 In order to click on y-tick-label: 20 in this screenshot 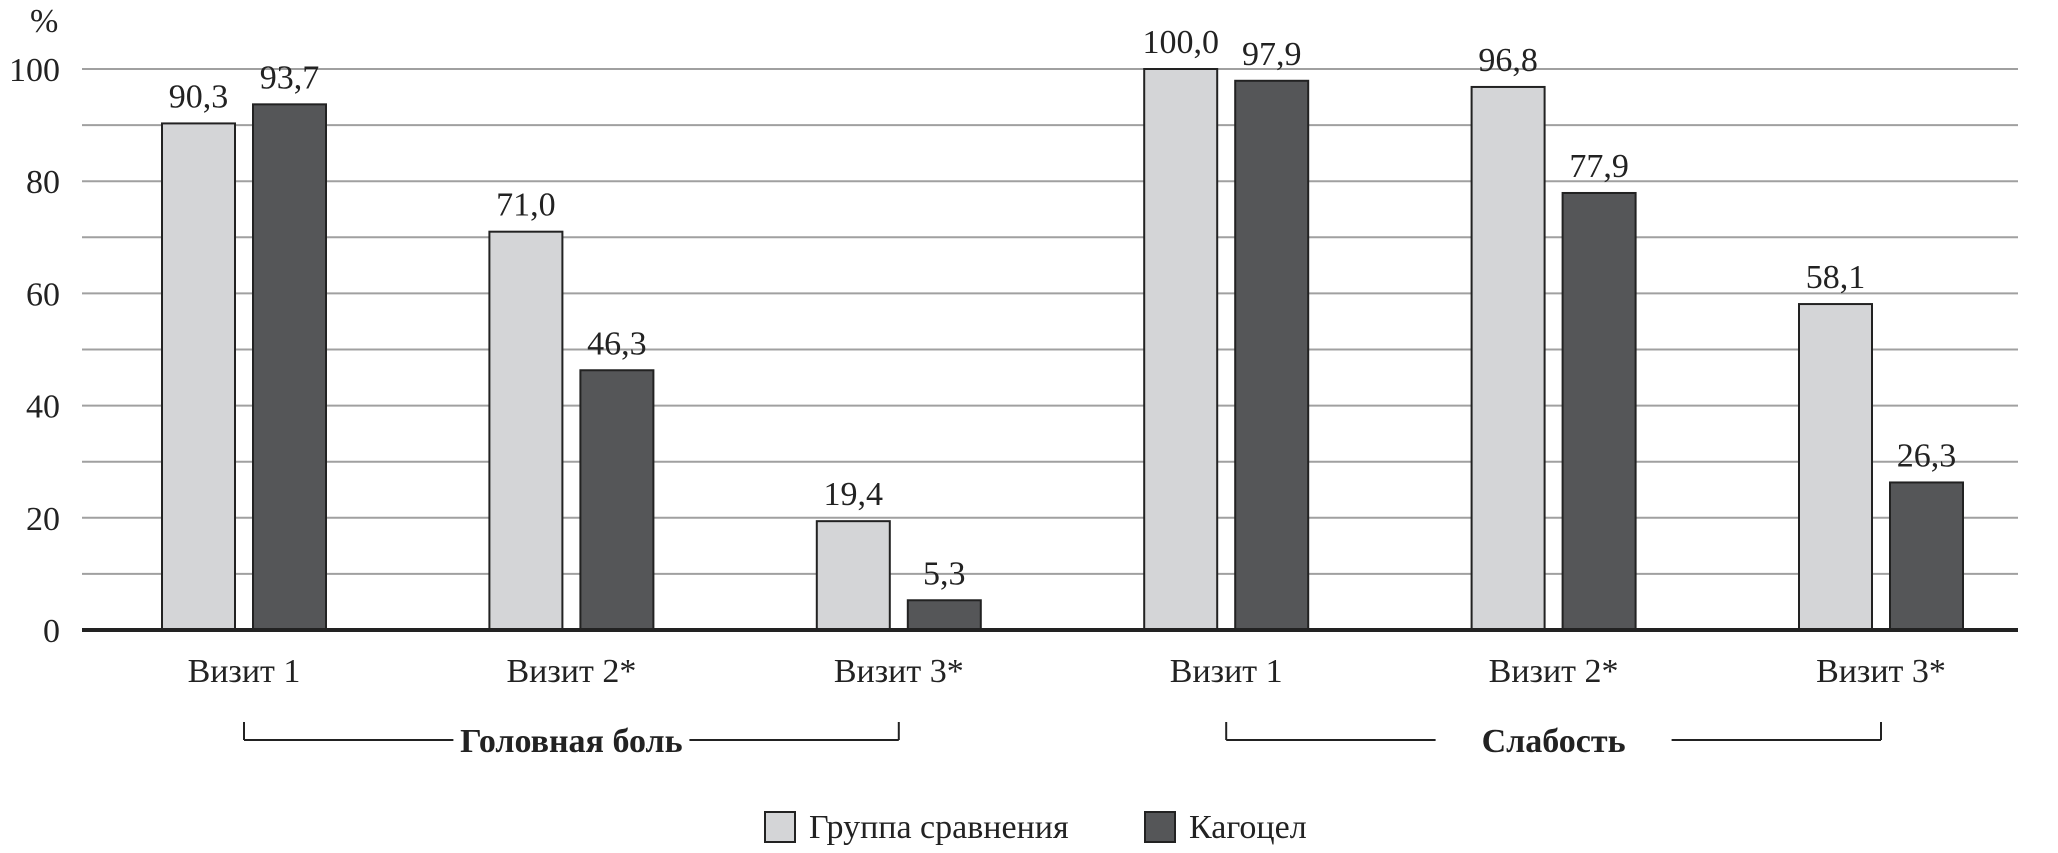, I will do `click(43, 519)`.